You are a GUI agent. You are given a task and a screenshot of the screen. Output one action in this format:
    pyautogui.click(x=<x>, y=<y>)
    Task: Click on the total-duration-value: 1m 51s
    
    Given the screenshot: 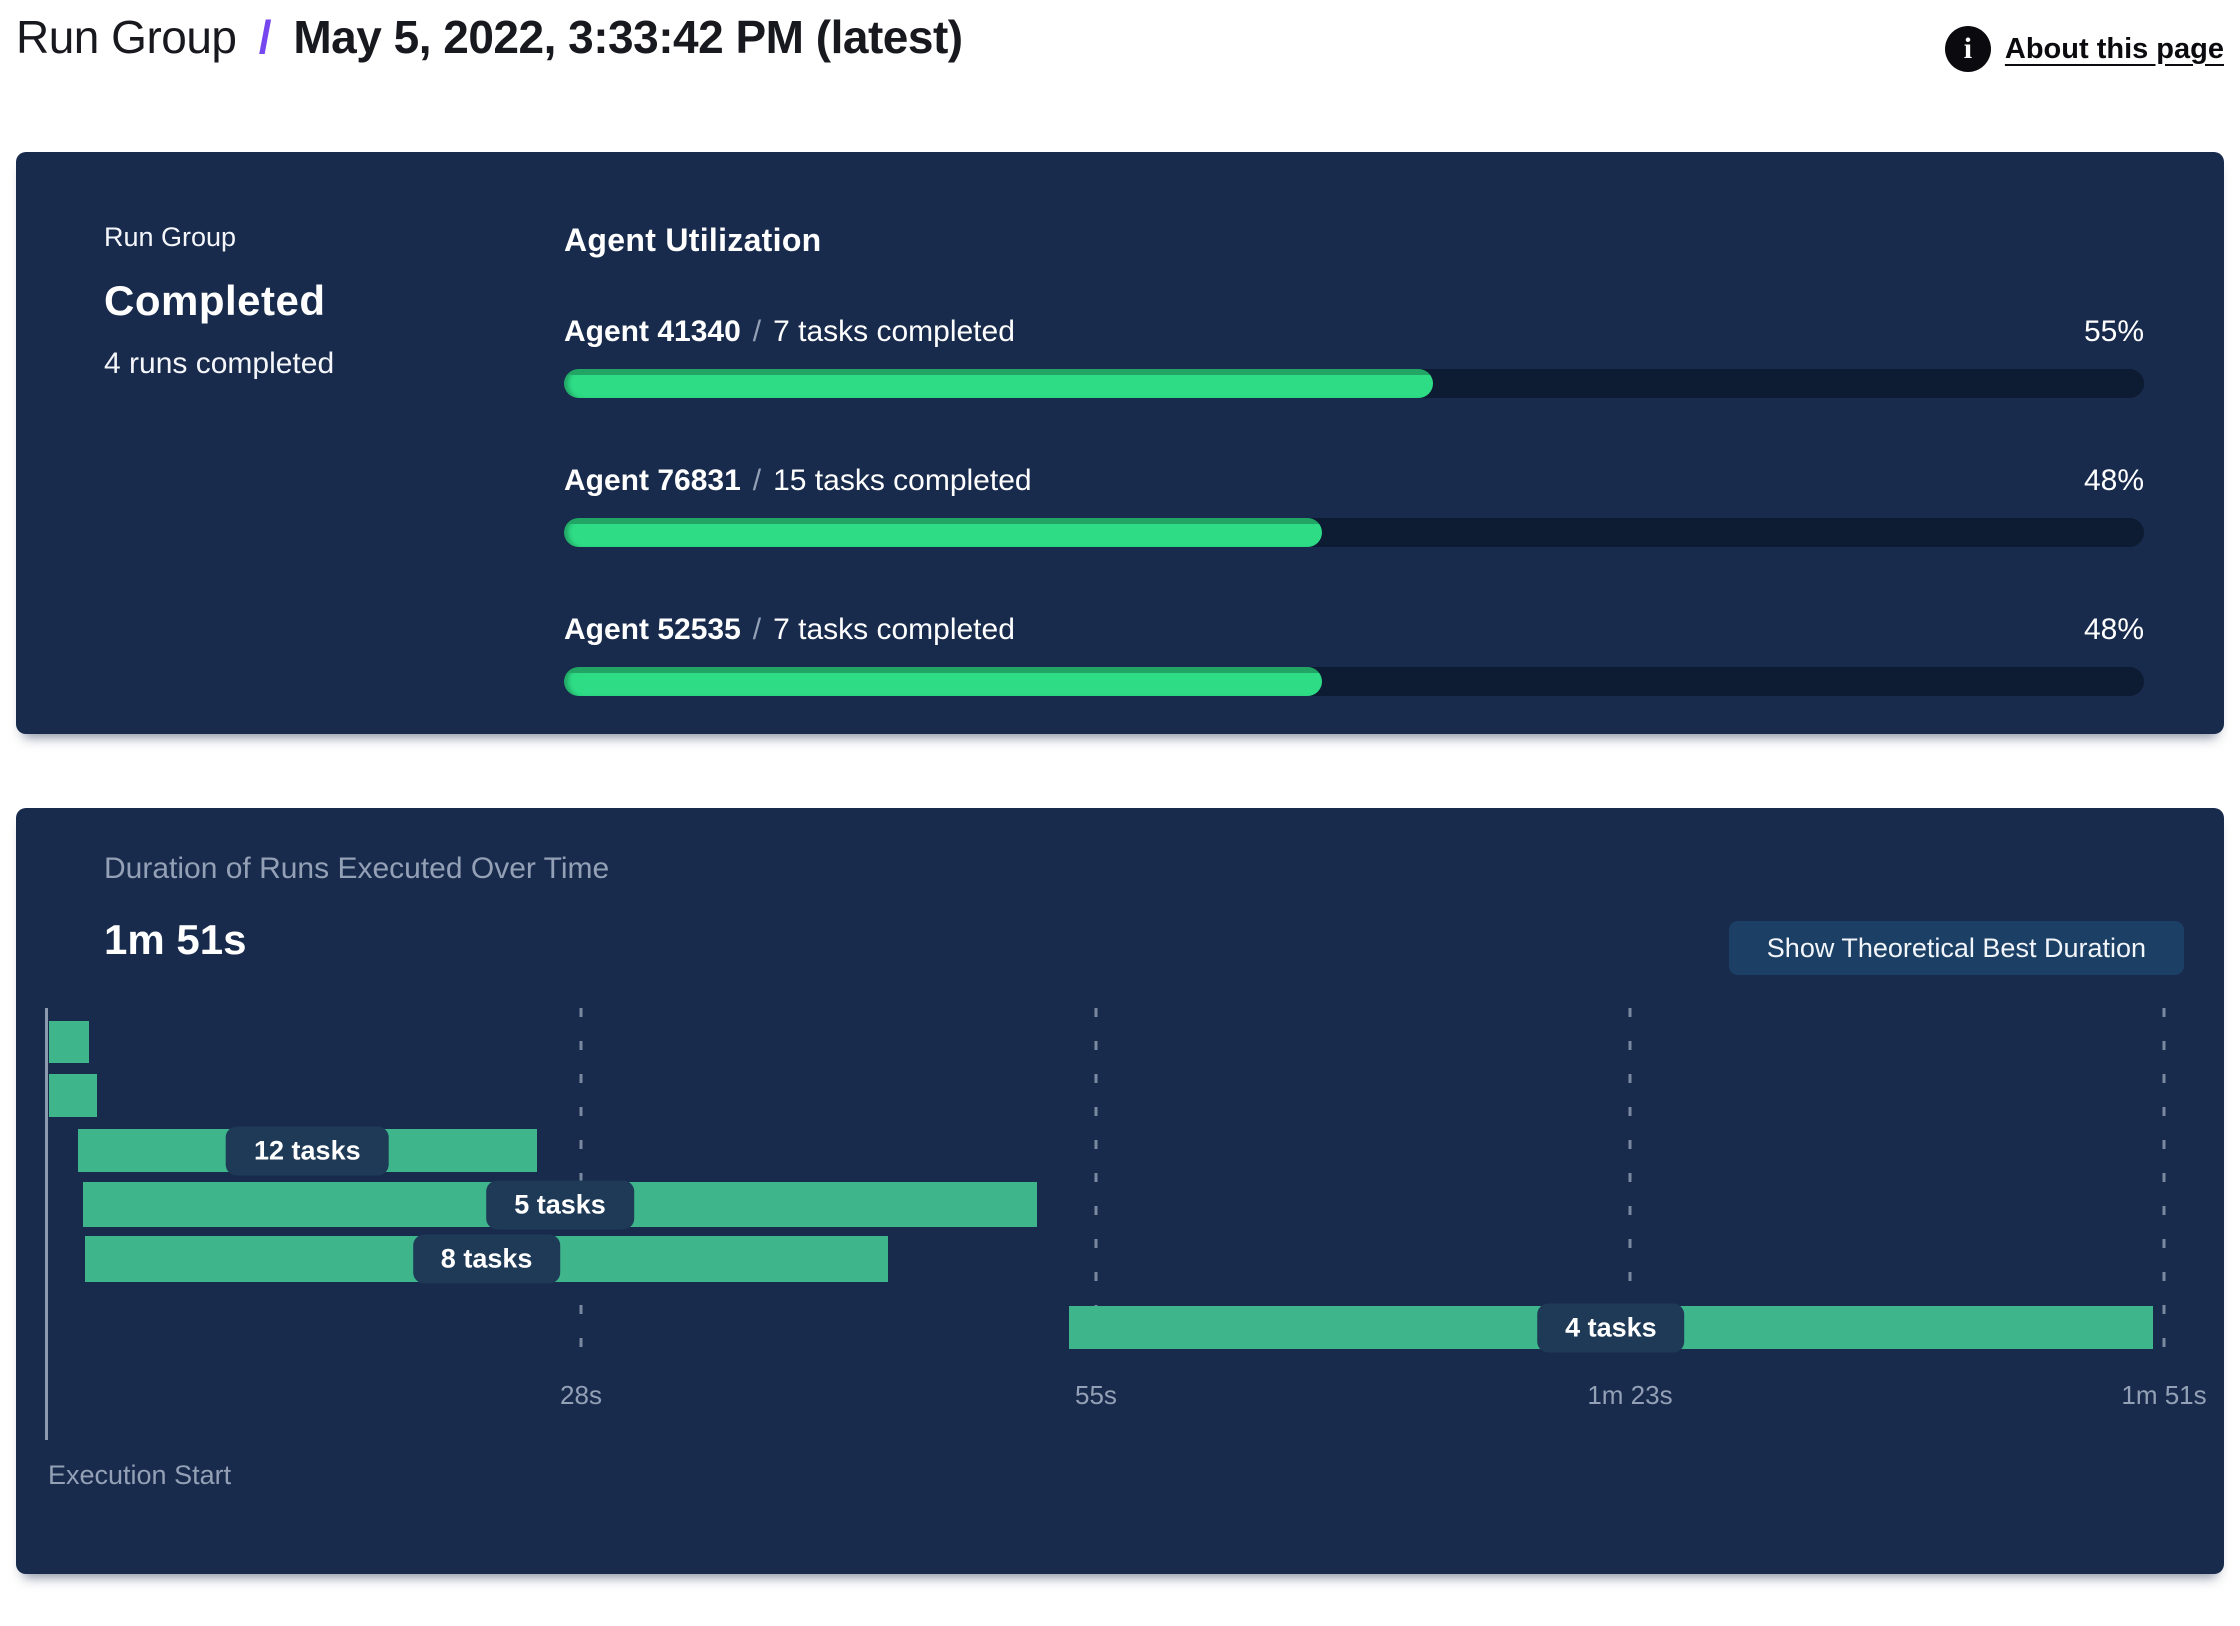 What is the action you would take?
    pyautogui.click(x=175, y=939)
    